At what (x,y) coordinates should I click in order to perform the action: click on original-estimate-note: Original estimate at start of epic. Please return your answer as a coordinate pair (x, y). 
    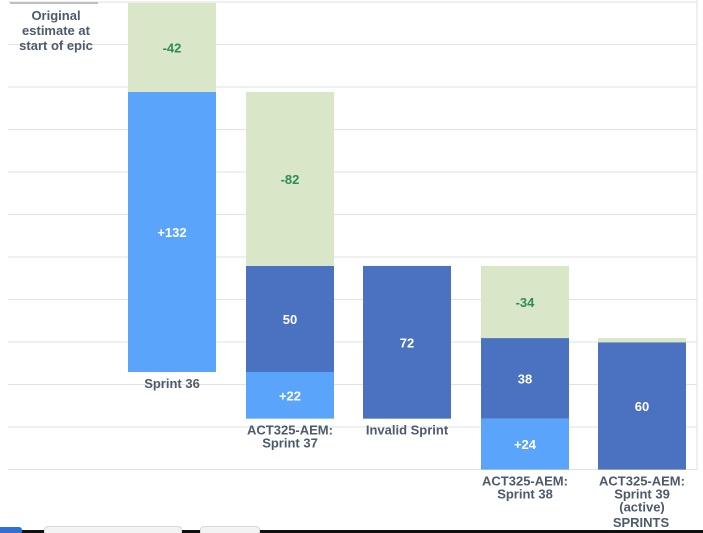
    Looking at the image, I should click on (54, 27).